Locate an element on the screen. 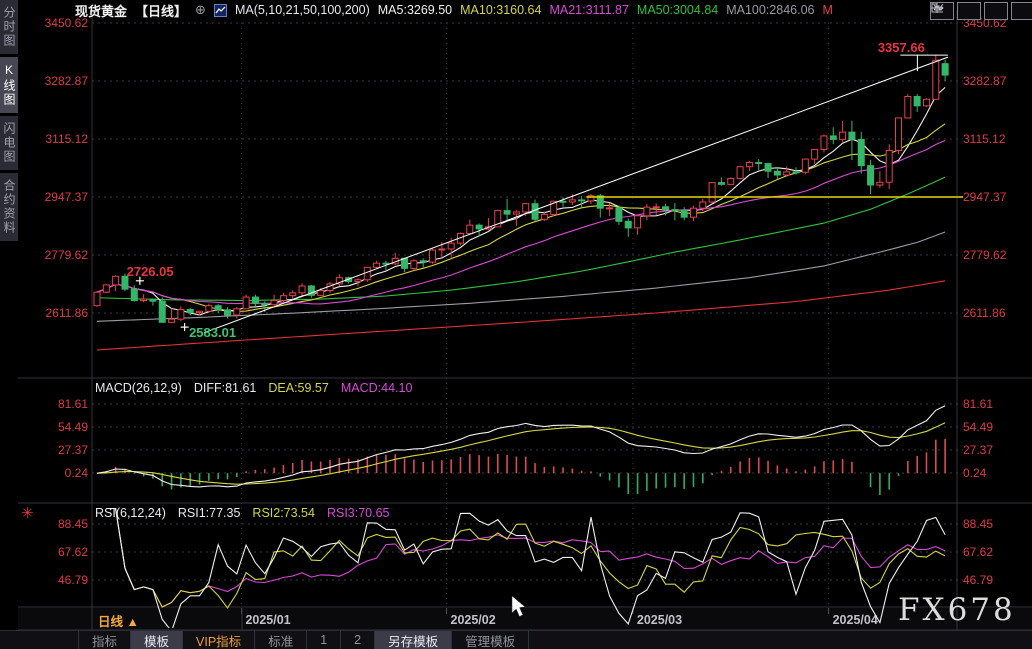 The width and height of the screenshot is (1032, 649). xaxis-strip is located at coordinates (525, 619).